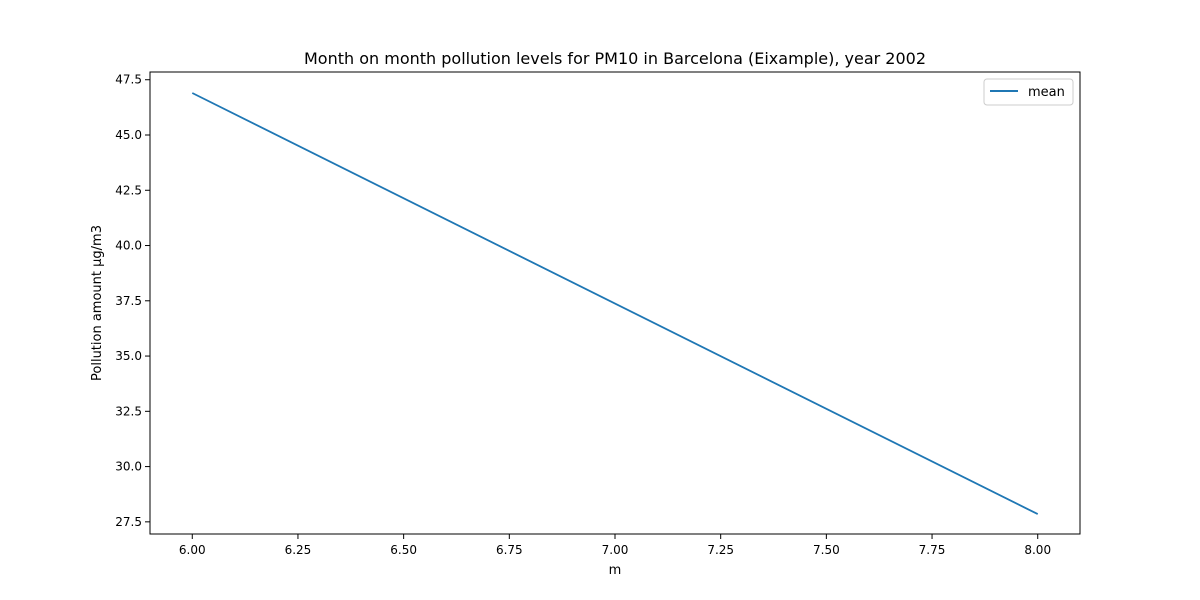 This screenshot has height=600, width=1200. I want to click on x-tick-label: 6.75, so click(509, 550).